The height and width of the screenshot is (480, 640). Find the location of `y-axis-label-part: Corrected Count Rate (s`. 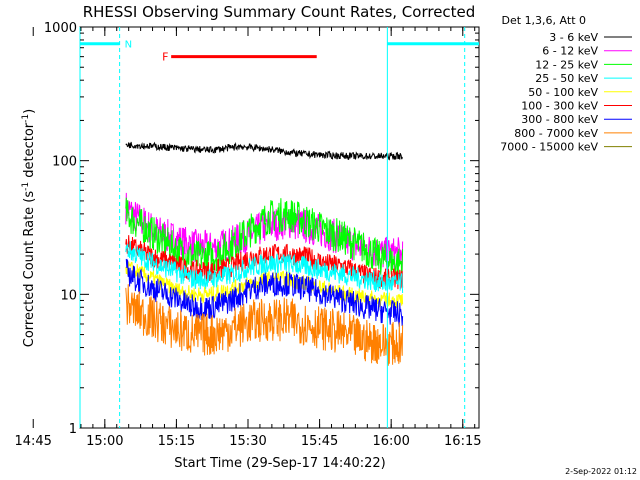

y-axis-label-part: Corrected Count Rate (s is located at coordinates (29, 269).